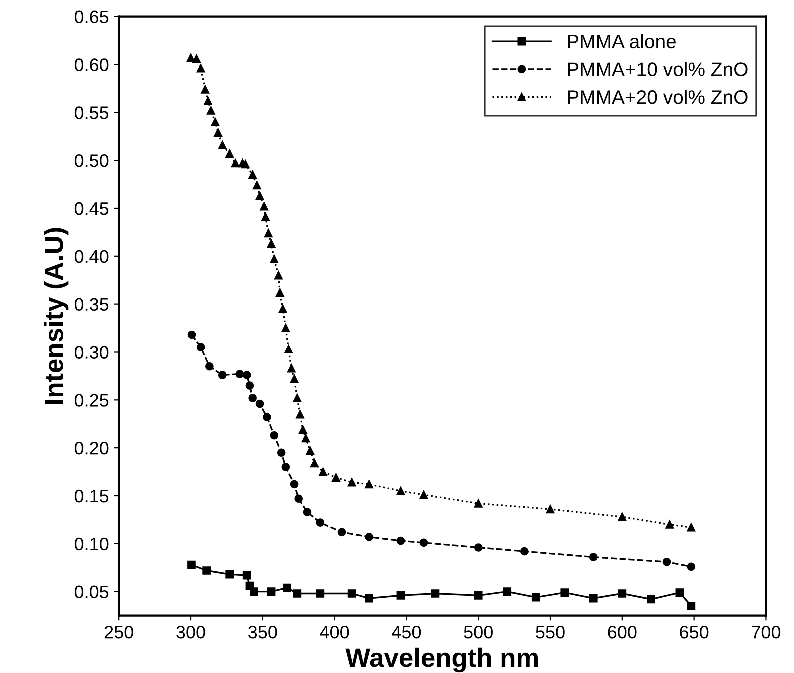  Describe the element at coordinates (91, 448) in the screenshot. I see `y-tick-label: 0.20` at that location.